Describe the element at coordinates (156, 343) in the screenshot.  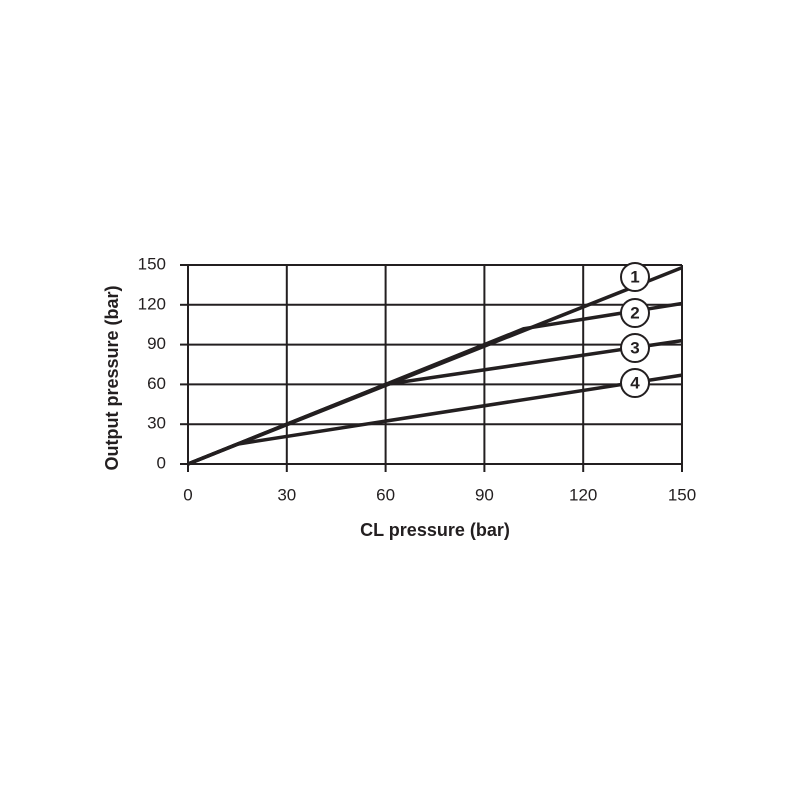
I see `y-tick-label: 90` at that location.